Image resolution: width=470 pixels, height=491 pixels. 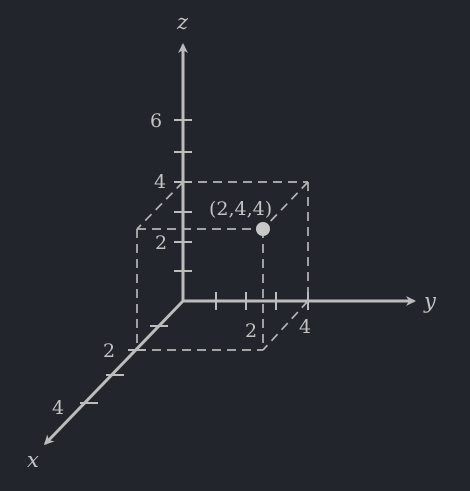 I want to click on y-axis-label: y, so click(x=430, y=301).